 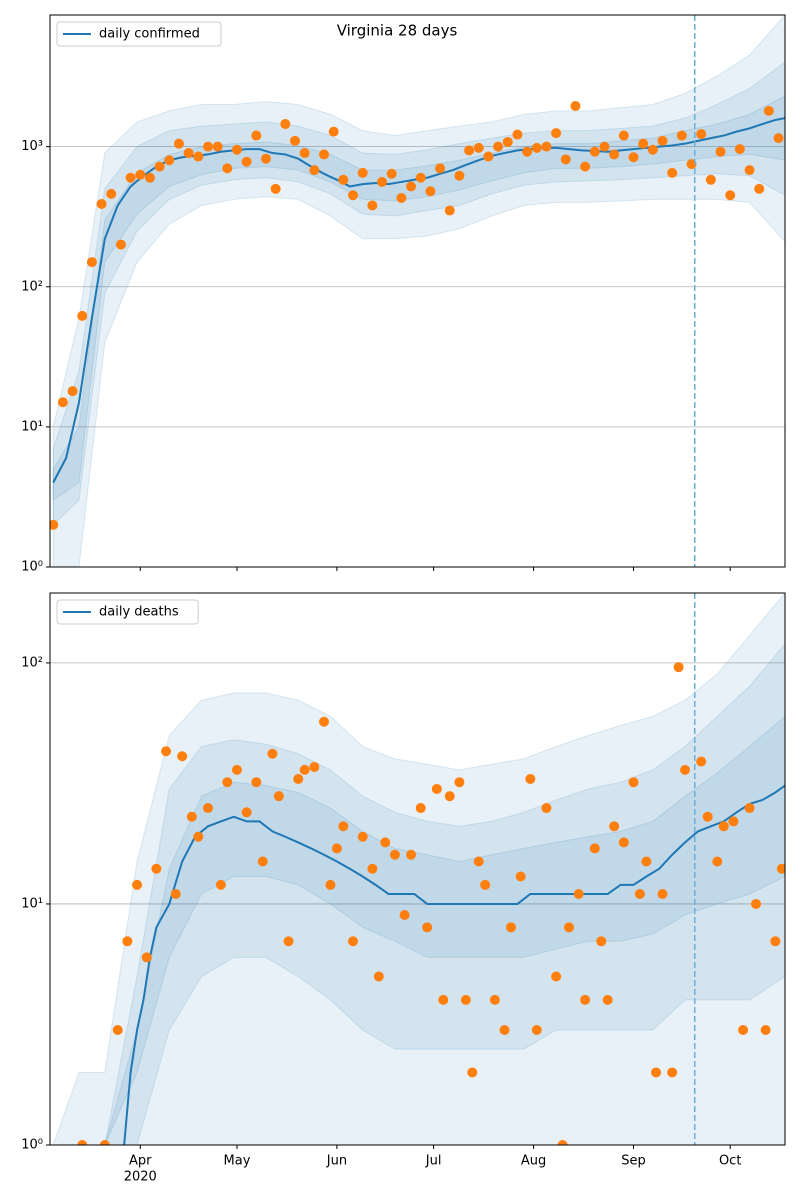 I want to click on x-tick-label: Sep, so click(x=633, y=1161).